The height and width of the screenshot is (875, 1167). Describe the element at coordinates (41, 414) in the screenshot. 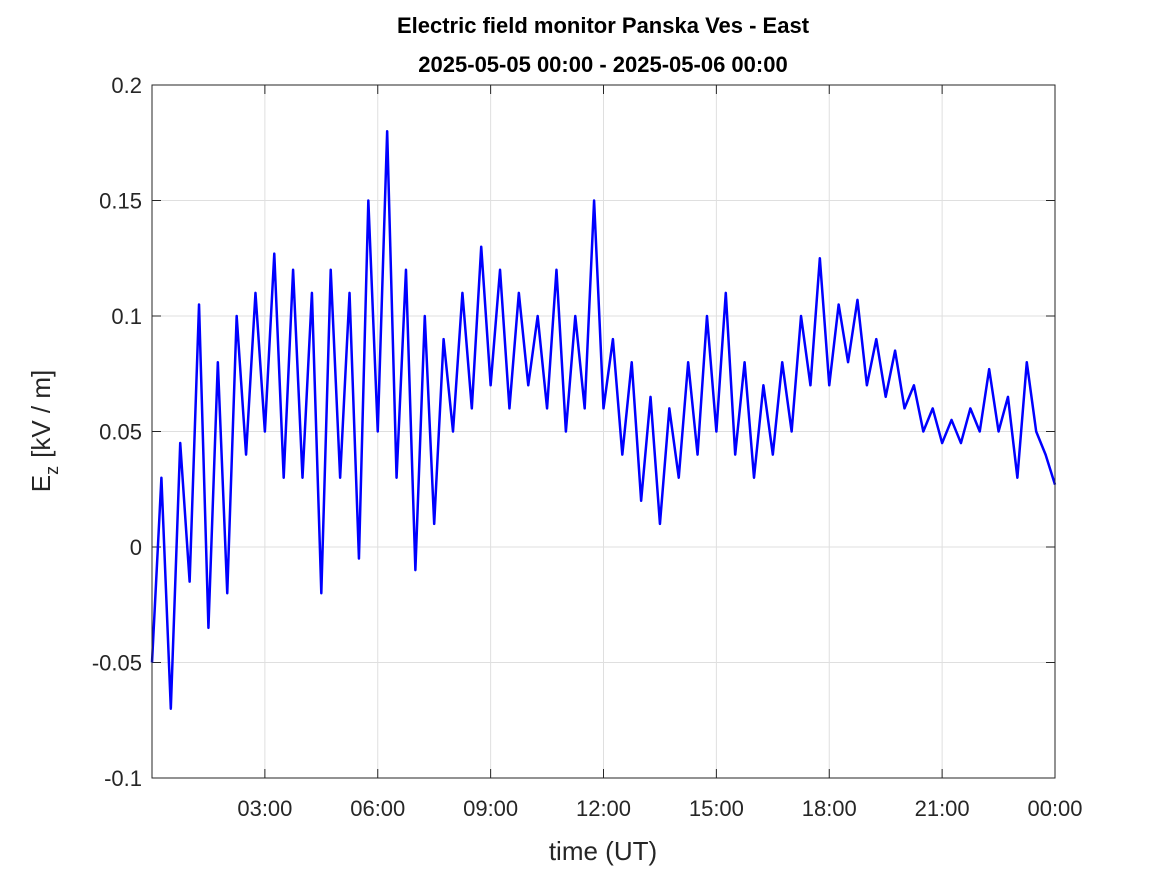

I see `y-label-unit: [kV / m]` at that location.